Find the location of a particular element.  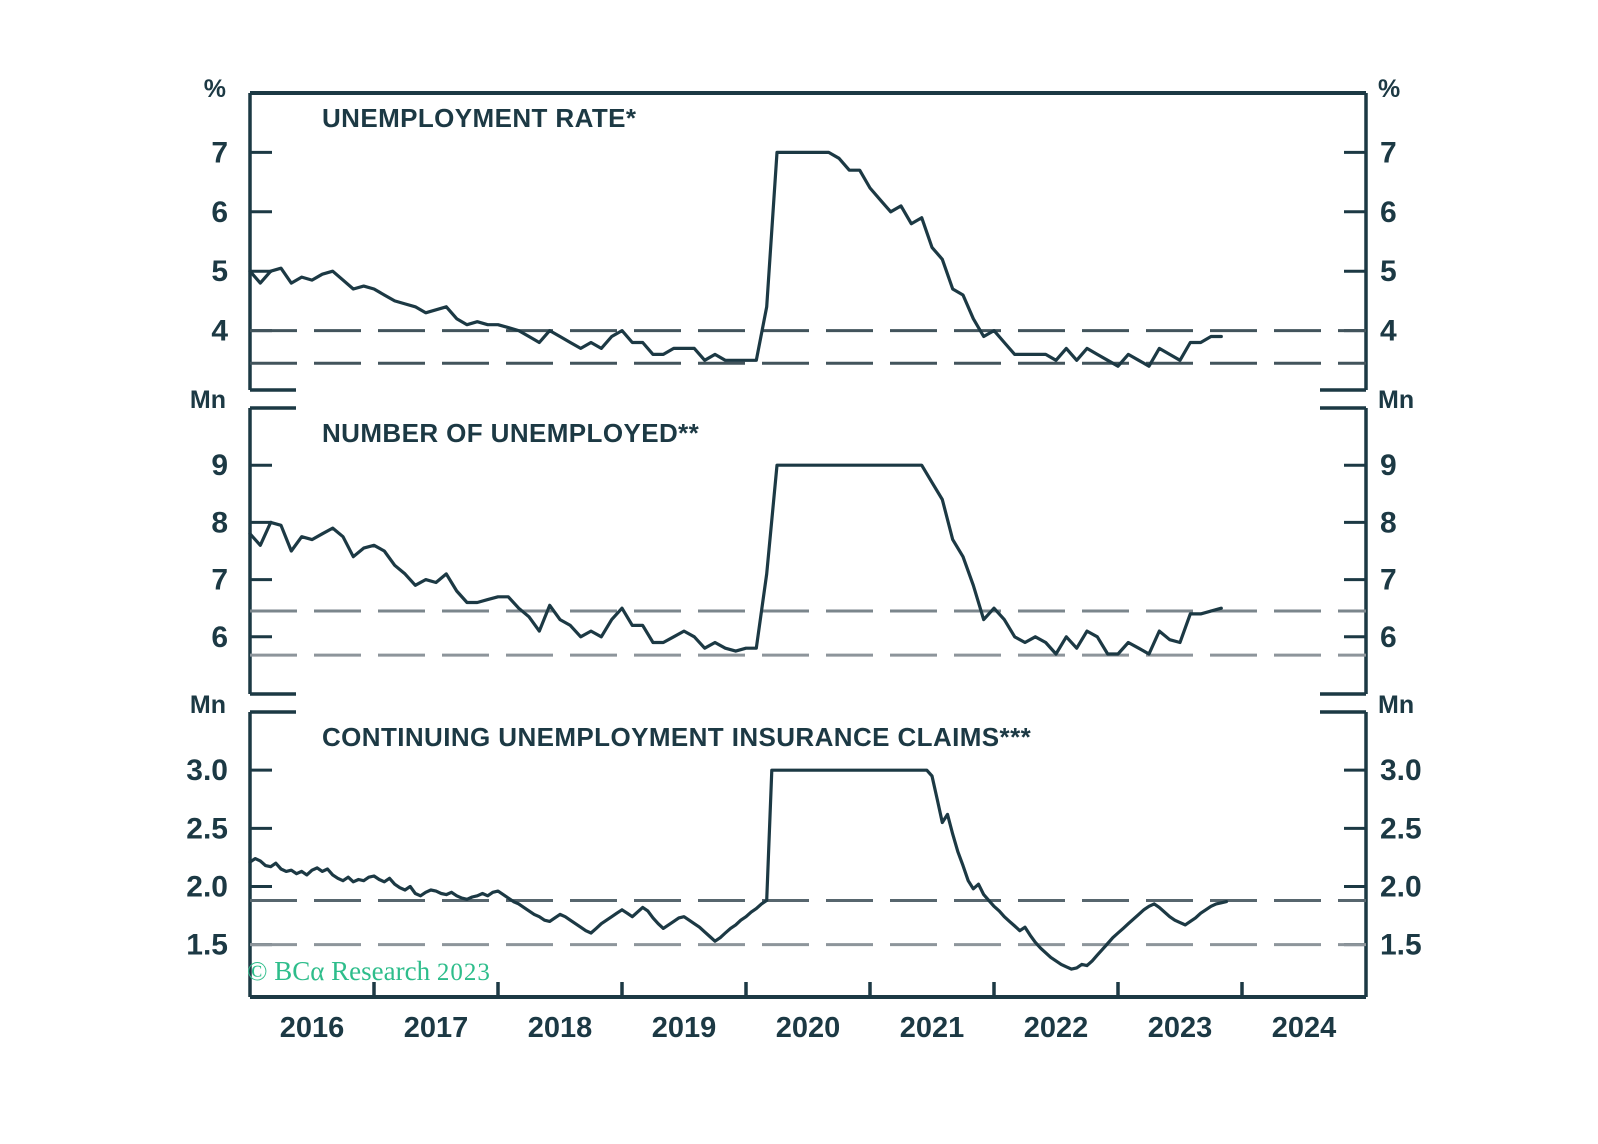

x-tick-label: 2023 is located at coordinates (1180, 1028).